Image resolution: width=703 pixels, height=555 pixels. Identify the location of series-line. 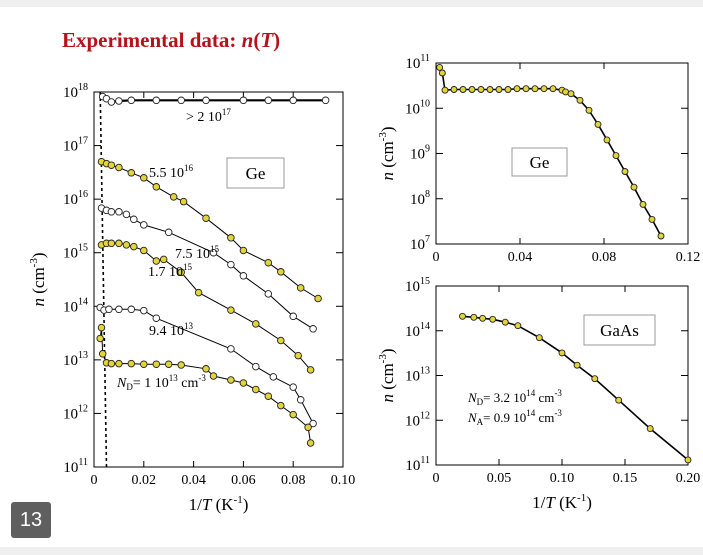
(206, 306).